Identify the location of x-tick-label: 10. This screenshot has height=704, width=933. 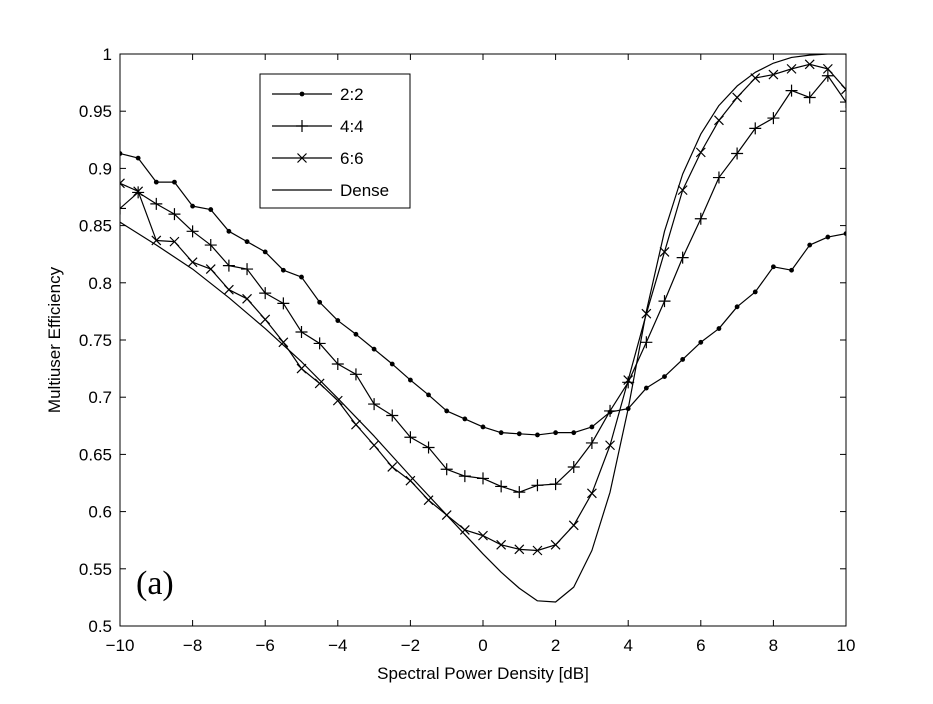
(846, 645).